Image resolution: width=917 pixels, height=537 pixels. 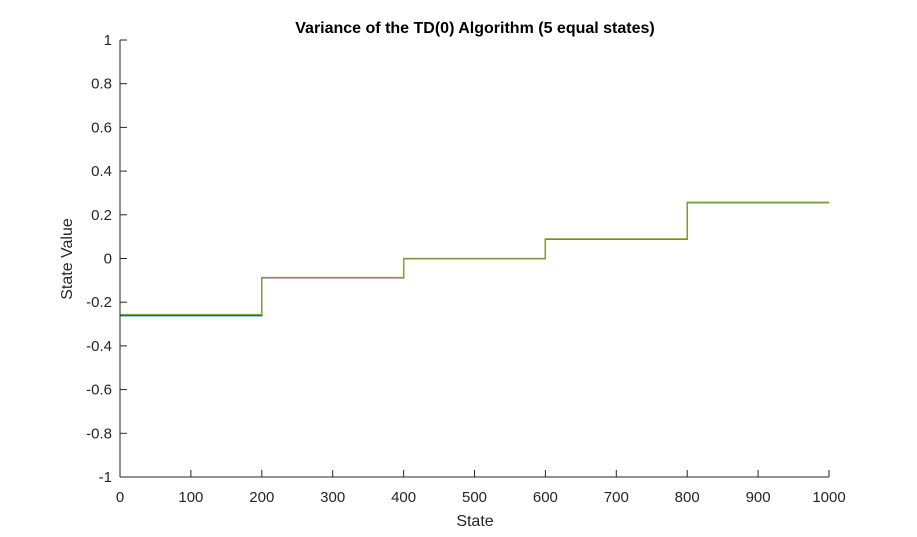 I want to click on x-tick-label: 200, so click(x=261, y=497).